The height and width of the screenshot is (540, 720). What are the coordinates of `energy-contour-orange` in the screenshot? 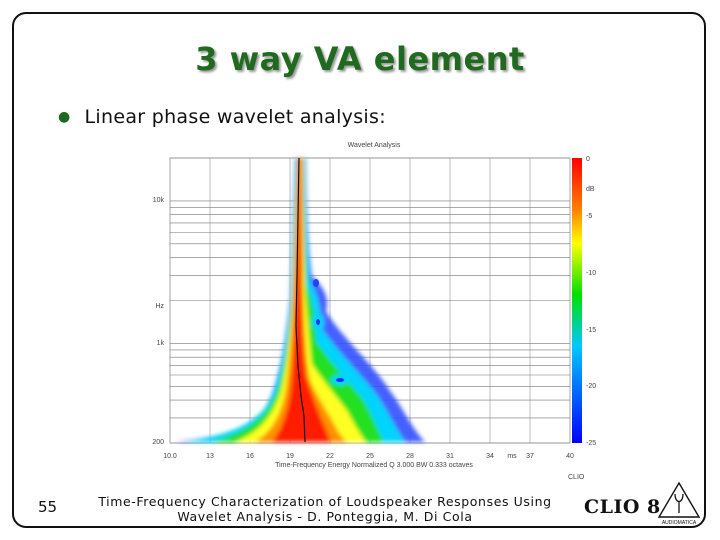 It's located at (301, 300).